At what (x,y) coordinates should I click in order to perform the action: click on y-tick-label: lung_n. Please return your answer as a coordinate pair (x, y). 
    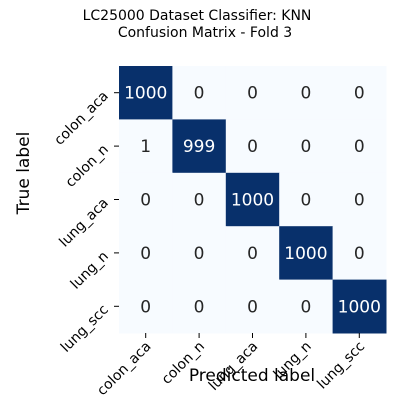
    Looking at the image, I should click on (90, 270).